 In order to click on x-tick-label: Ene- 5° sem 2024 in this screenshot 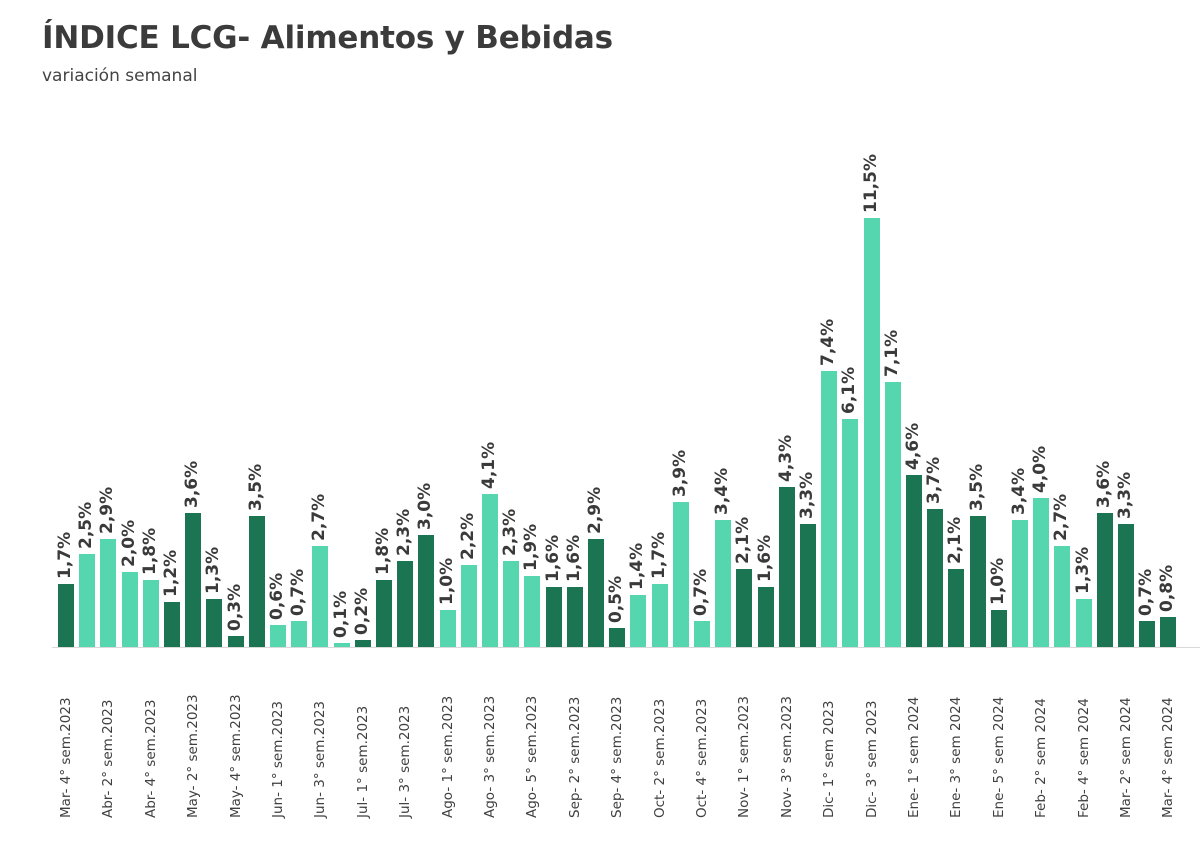, I will do `click(998, 757)`.